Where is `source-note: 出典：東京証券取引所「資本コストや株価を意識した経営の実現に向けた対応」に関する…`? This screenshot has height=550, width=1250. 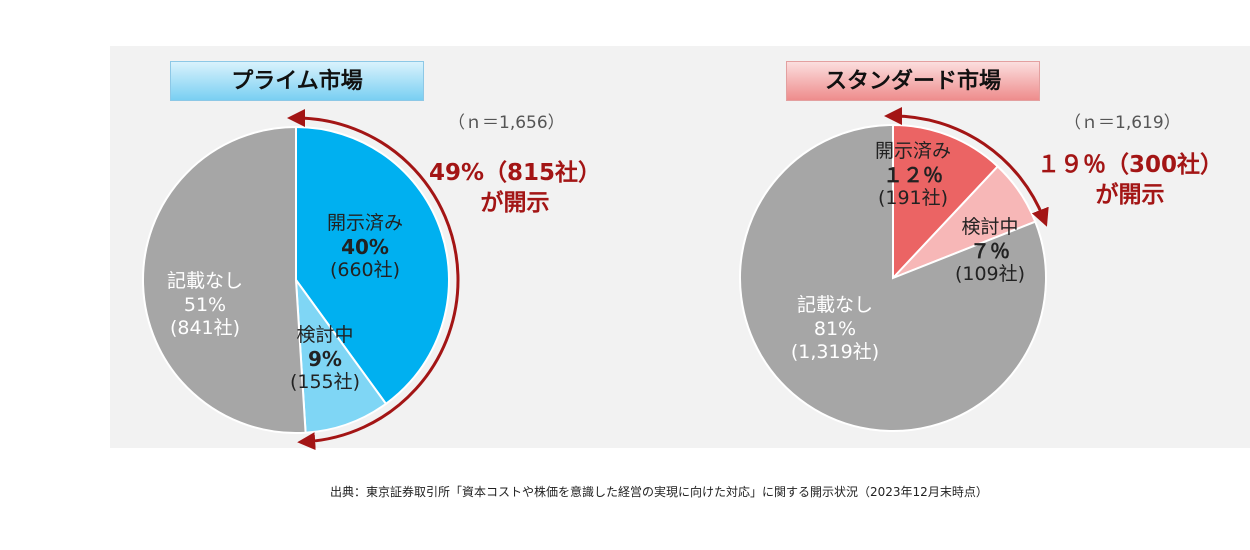
source-note: 出典：東京証券取引所「資本コストや株価を意識した経営の実現に向けた対応」に関する… is located at coordinates (659, 492).